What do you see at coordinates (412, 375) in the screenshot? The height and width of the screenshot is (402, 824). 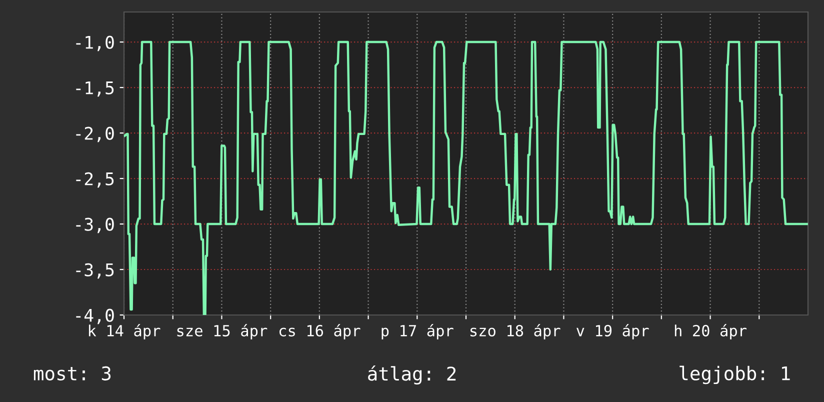 I see `text: átlag: 2` at bounding box center [412, 375].